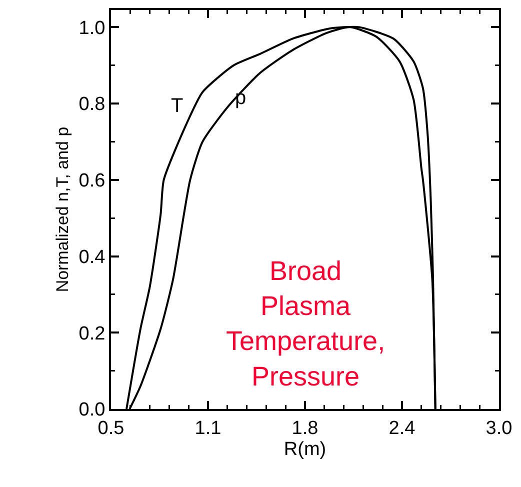 This screenshot has width=521, height=487. Describe the element at coordinates (92, 28) in the screenshot. I see `y-tick-label: 1.0` at that location.